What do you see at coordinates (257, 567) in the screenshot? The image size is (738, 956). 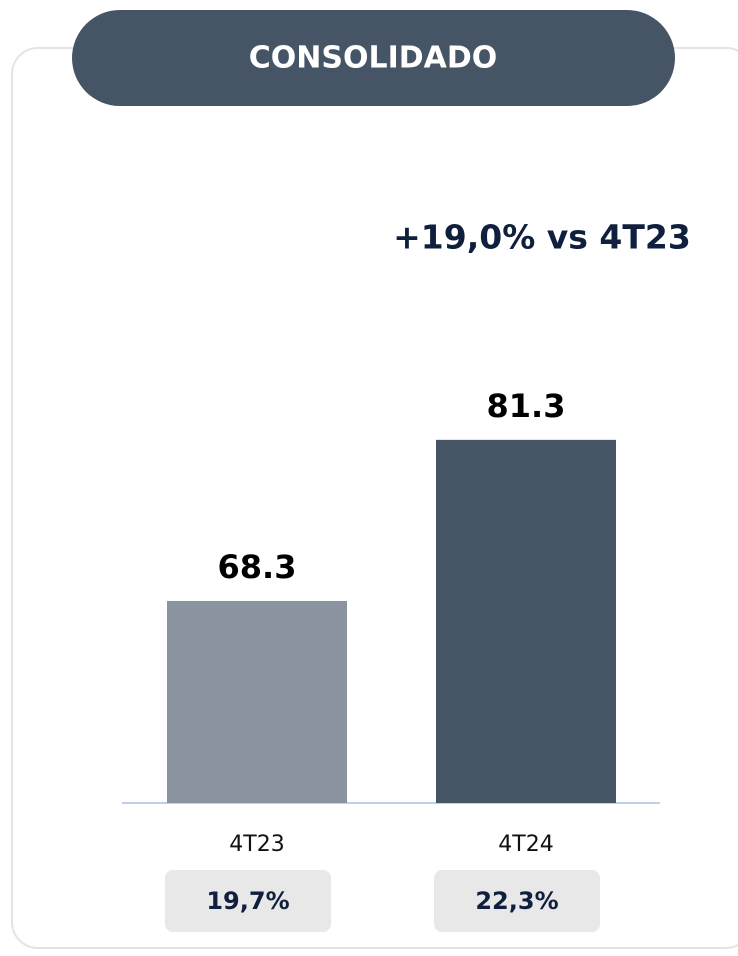 I see `value-label: 68.3` at bounding box center [257, 567].